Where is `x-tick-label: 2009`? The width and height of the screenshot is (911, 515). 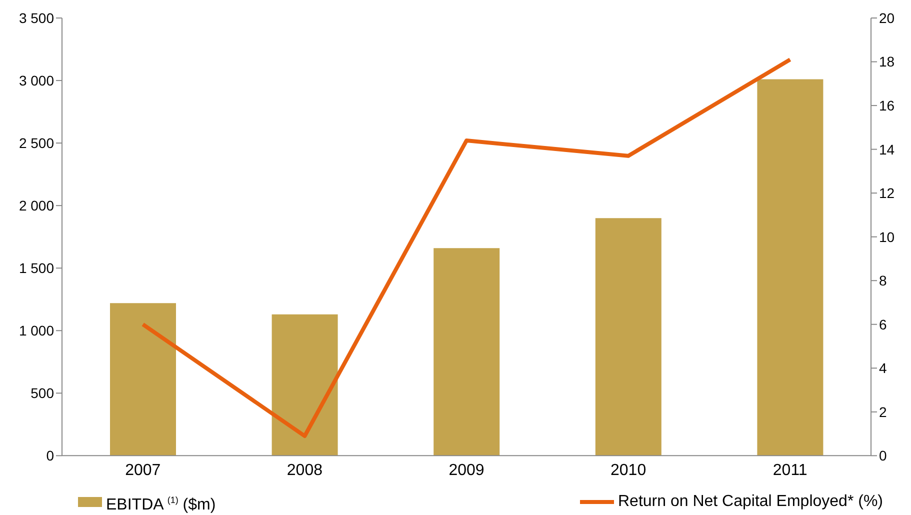
x-tick-label: 2009 is located at coordinates (466, 471).